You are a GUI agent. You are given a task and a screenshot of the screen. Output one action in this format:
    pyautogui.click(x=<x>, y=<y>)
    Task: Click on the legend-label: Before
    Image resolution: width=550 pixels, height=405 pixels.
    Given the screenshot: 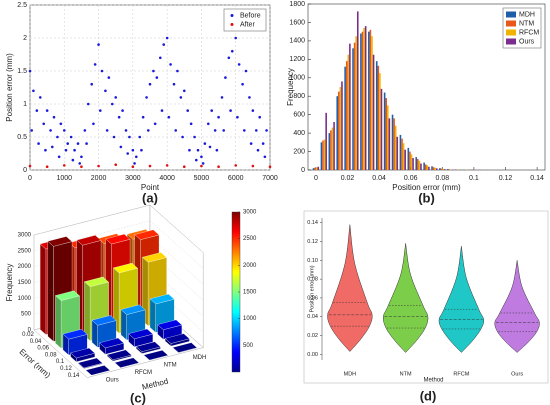 What is the action you would take?
    pyautogui.click(x=250, y=15)
    